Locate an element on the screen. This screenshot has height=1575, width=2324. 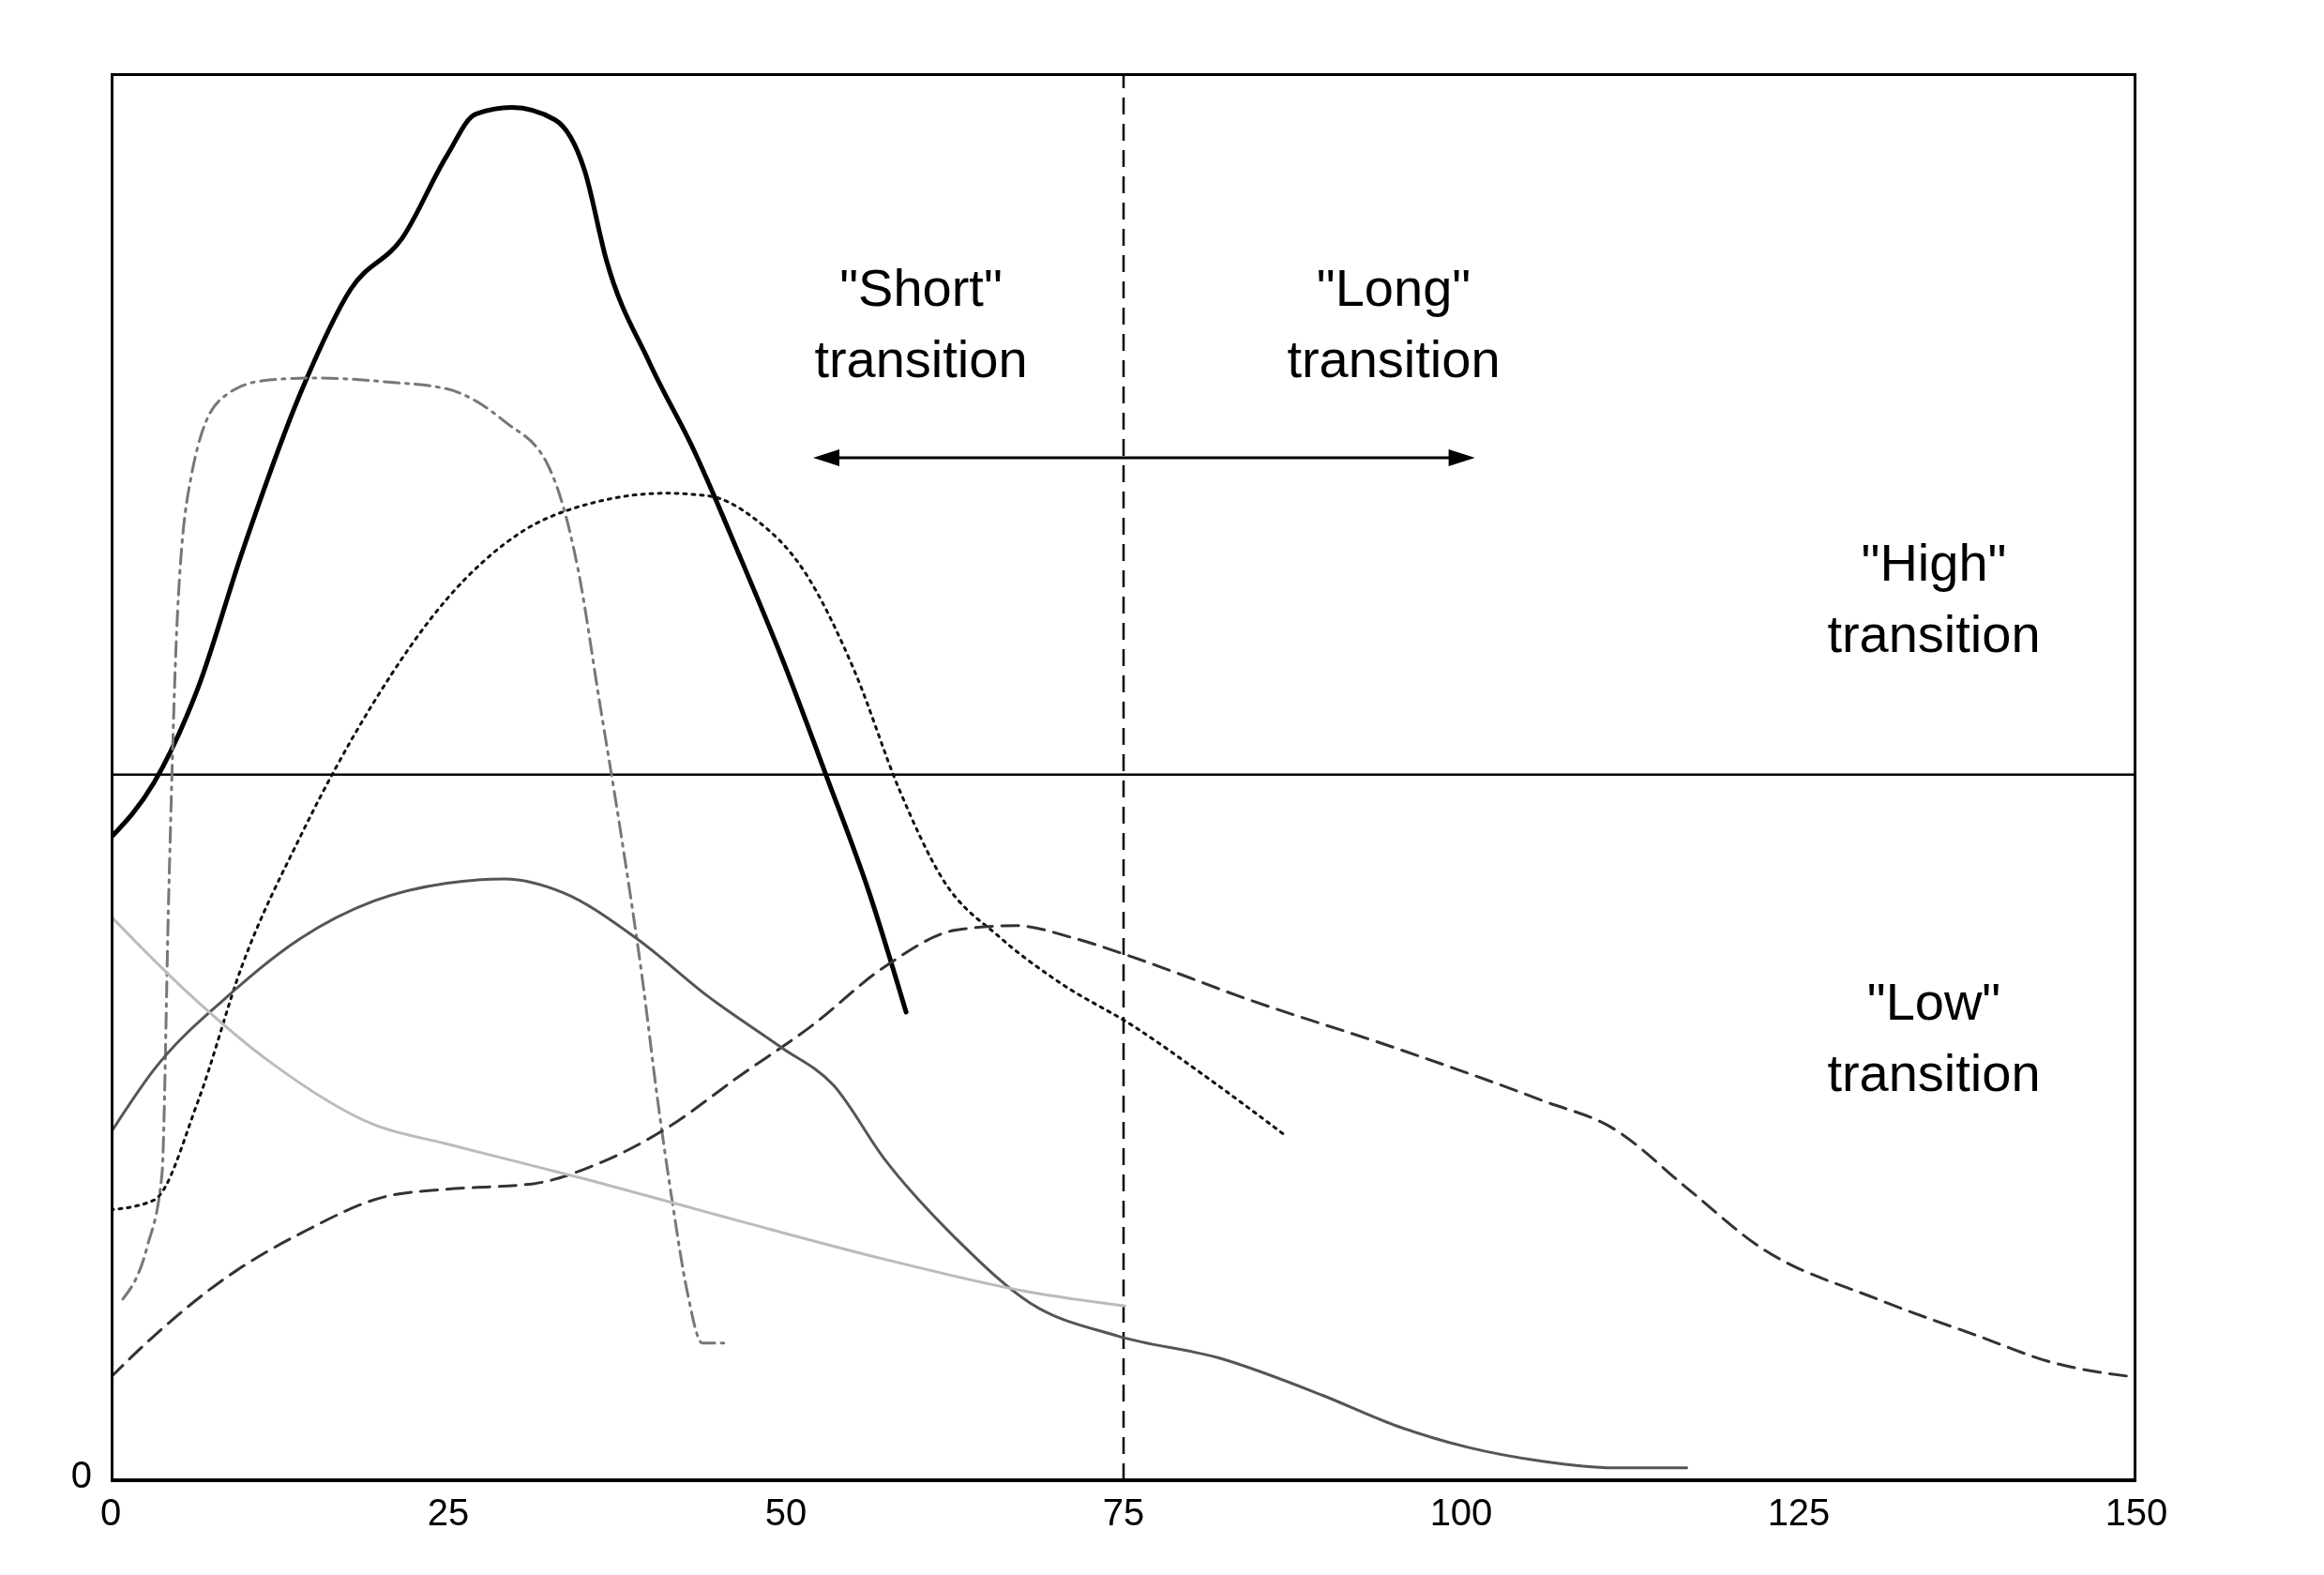
x-tick-label: 25 is located at coordinates (448, 1513).